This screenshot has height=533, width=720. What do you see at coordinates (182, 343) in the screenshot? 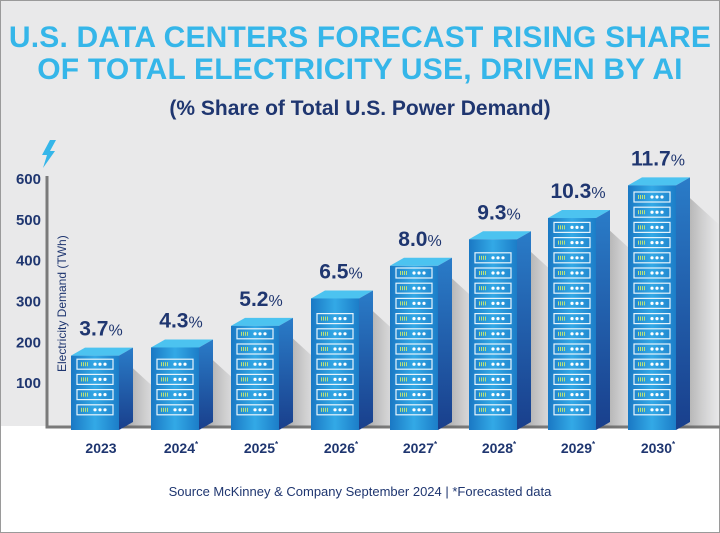
I see `bar-top` at bounding box center [182, 343].